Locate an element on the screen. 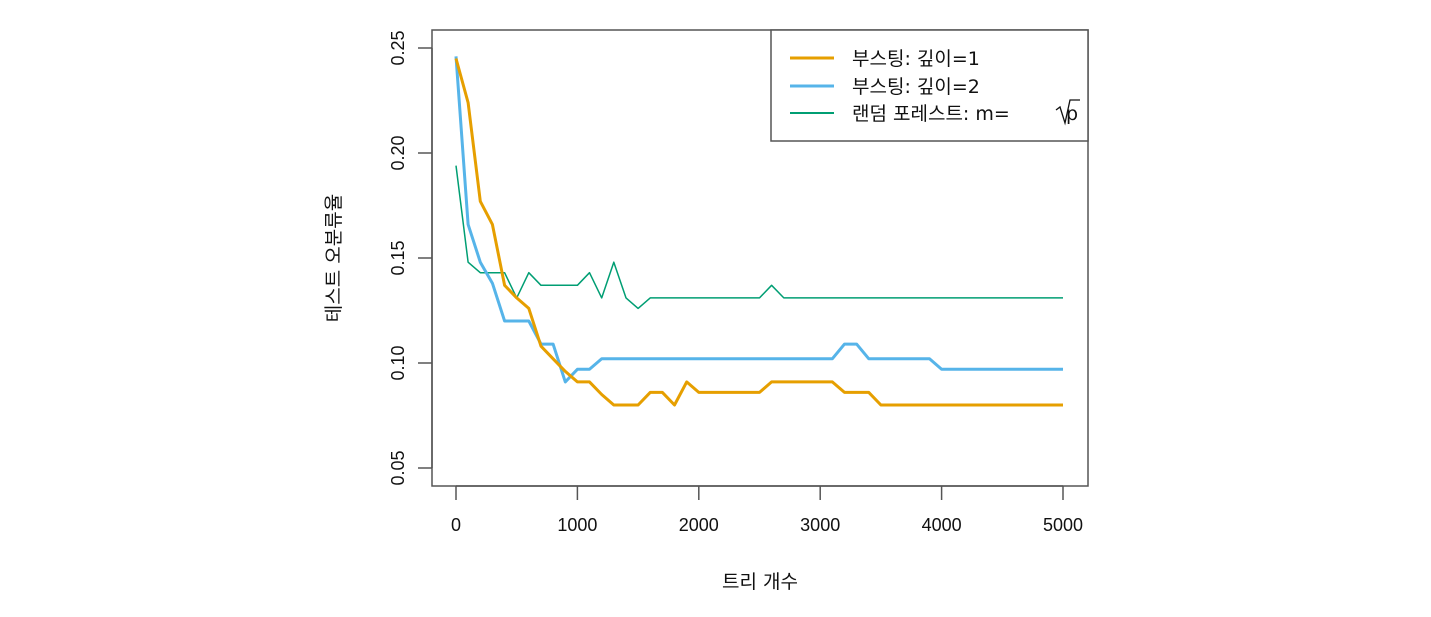 The width and height of the screenshot is (1431, 617). legend-label-random-forest: 랜덤 포레스트: m= is located at coordinates (931, 114).